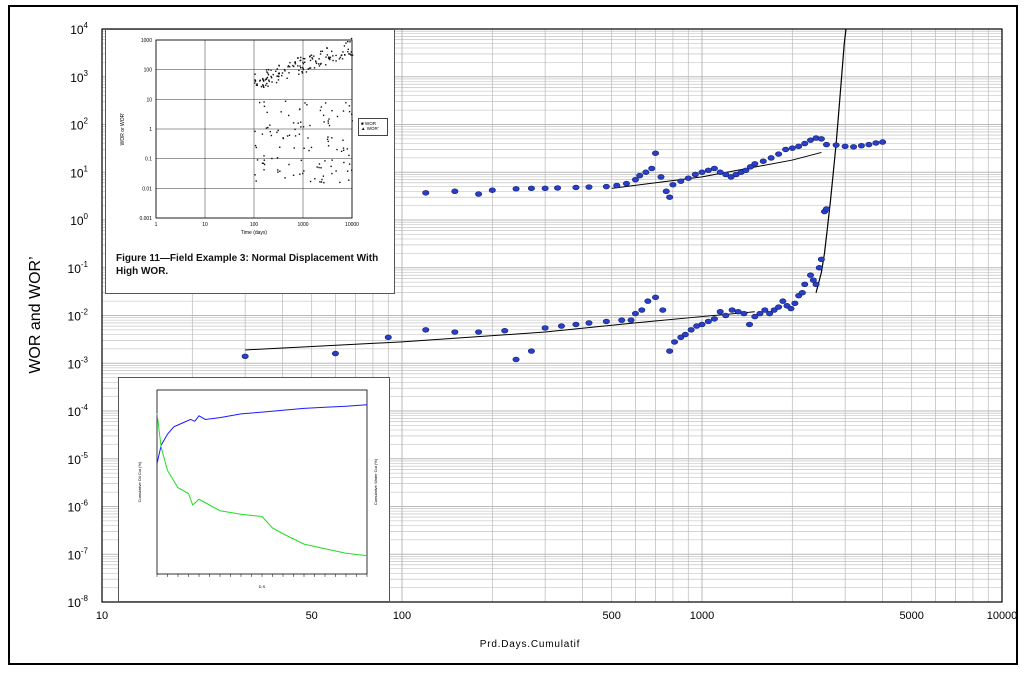 The image size is (1028, 675). I want to click on y-tick-label: 10-8, so click(78, 602).